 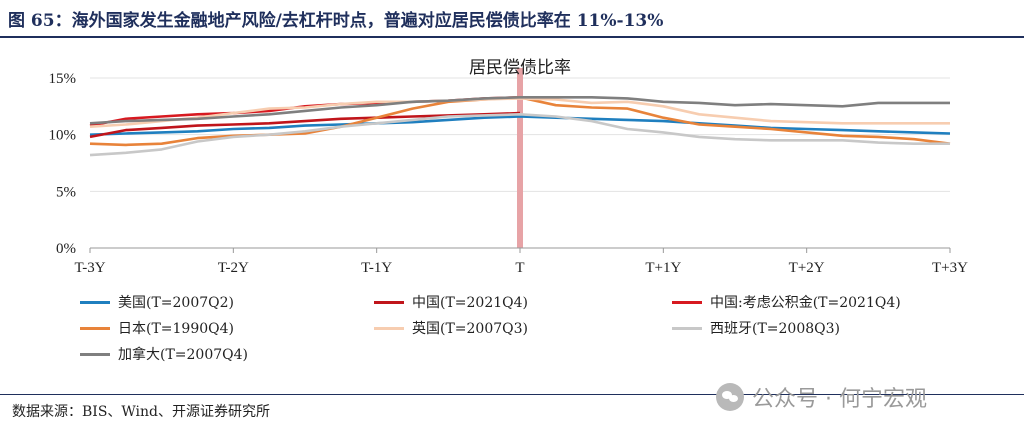 What do you see at coordinates (730, 397) in the screenshot?
I see `wechat-icon` at bounding box center [730, 397].